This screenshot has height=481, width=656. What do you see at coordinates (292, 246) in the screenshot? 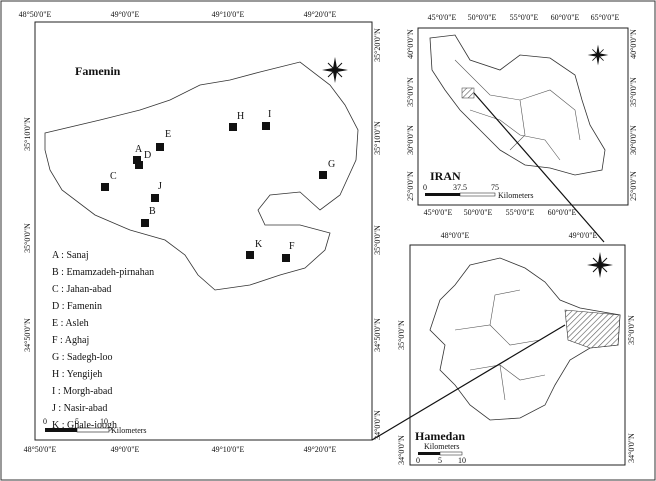
I see `site-label: F` at bounding box center [292, 246].